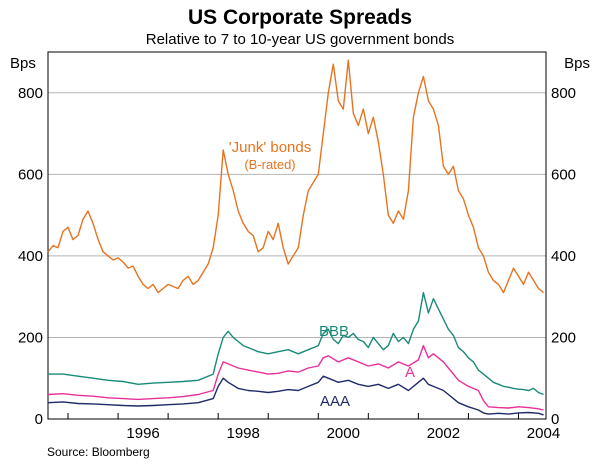 Image resolution: width=600 pixels, height=465 pixels. What do you see at coordinates (243, 433) in the screenshot?
I see `x-tick-1998: 1998` at bounding box center [243, 433].